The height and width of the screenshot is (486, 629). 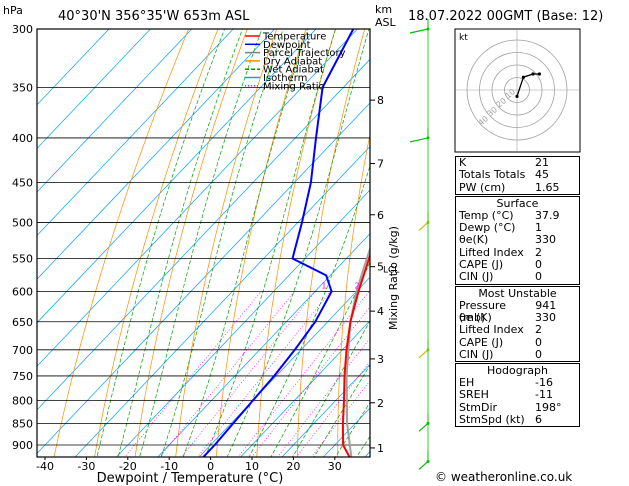 What do you see at coordinates (475, 317) in the screenshot?
I see `unstable-label: θe (K)` at bounding box center [475, 317].